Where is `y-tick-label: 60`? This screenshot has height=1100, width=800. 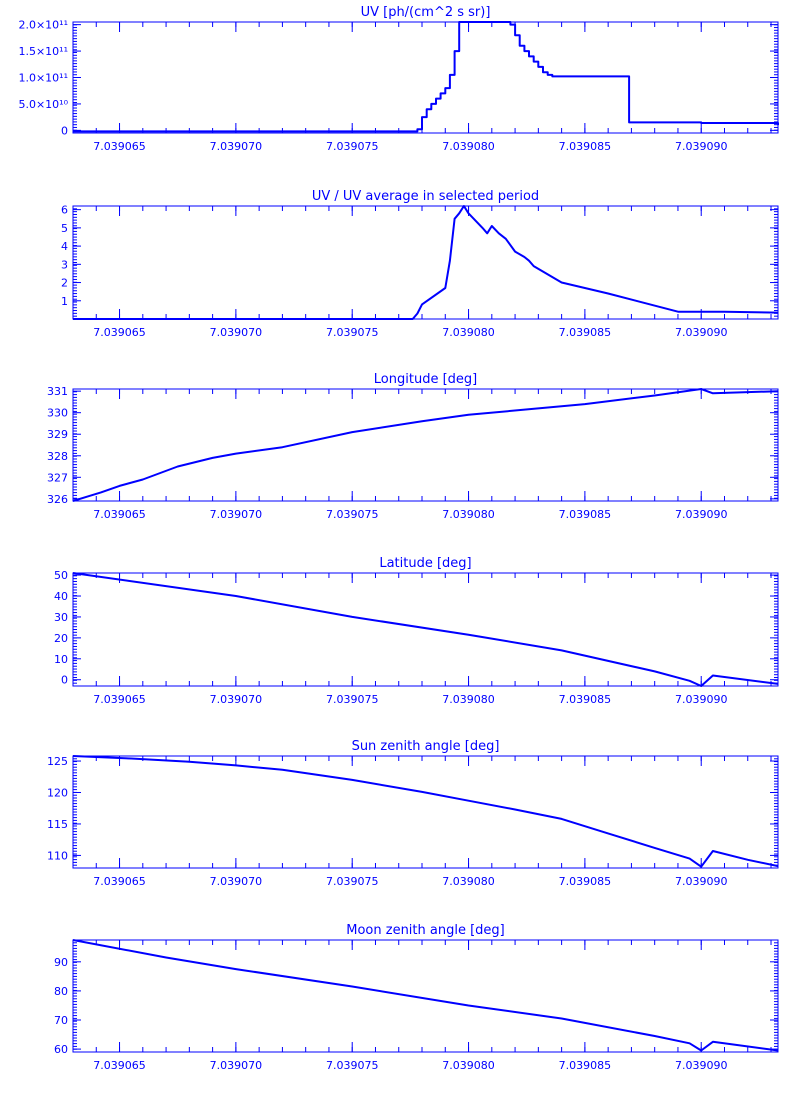
y-tick-label: 60 is located at coordinates (61, 1049).